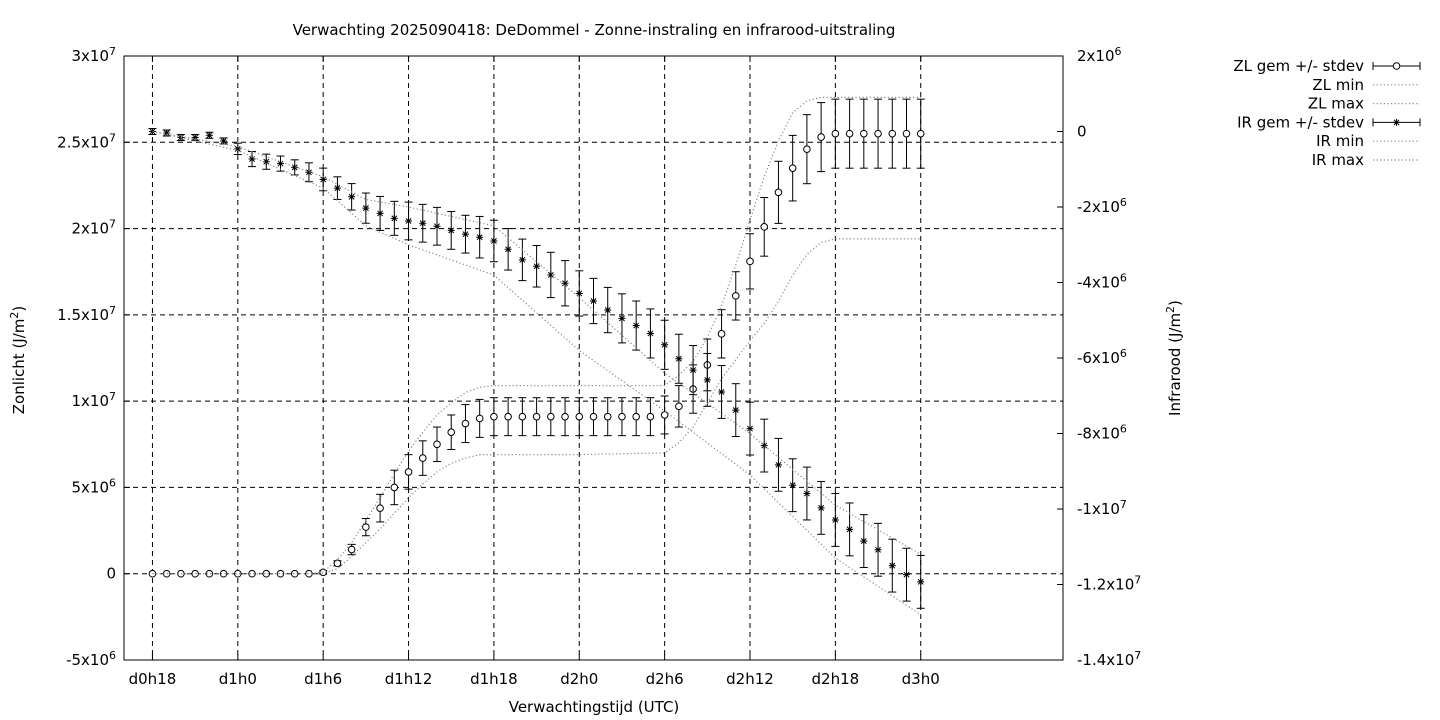  What do you see at coordinates (86, 141) in the screenshot?
I see `y-tick-label-left: 2.5x107` at bounding box center [86, 141].